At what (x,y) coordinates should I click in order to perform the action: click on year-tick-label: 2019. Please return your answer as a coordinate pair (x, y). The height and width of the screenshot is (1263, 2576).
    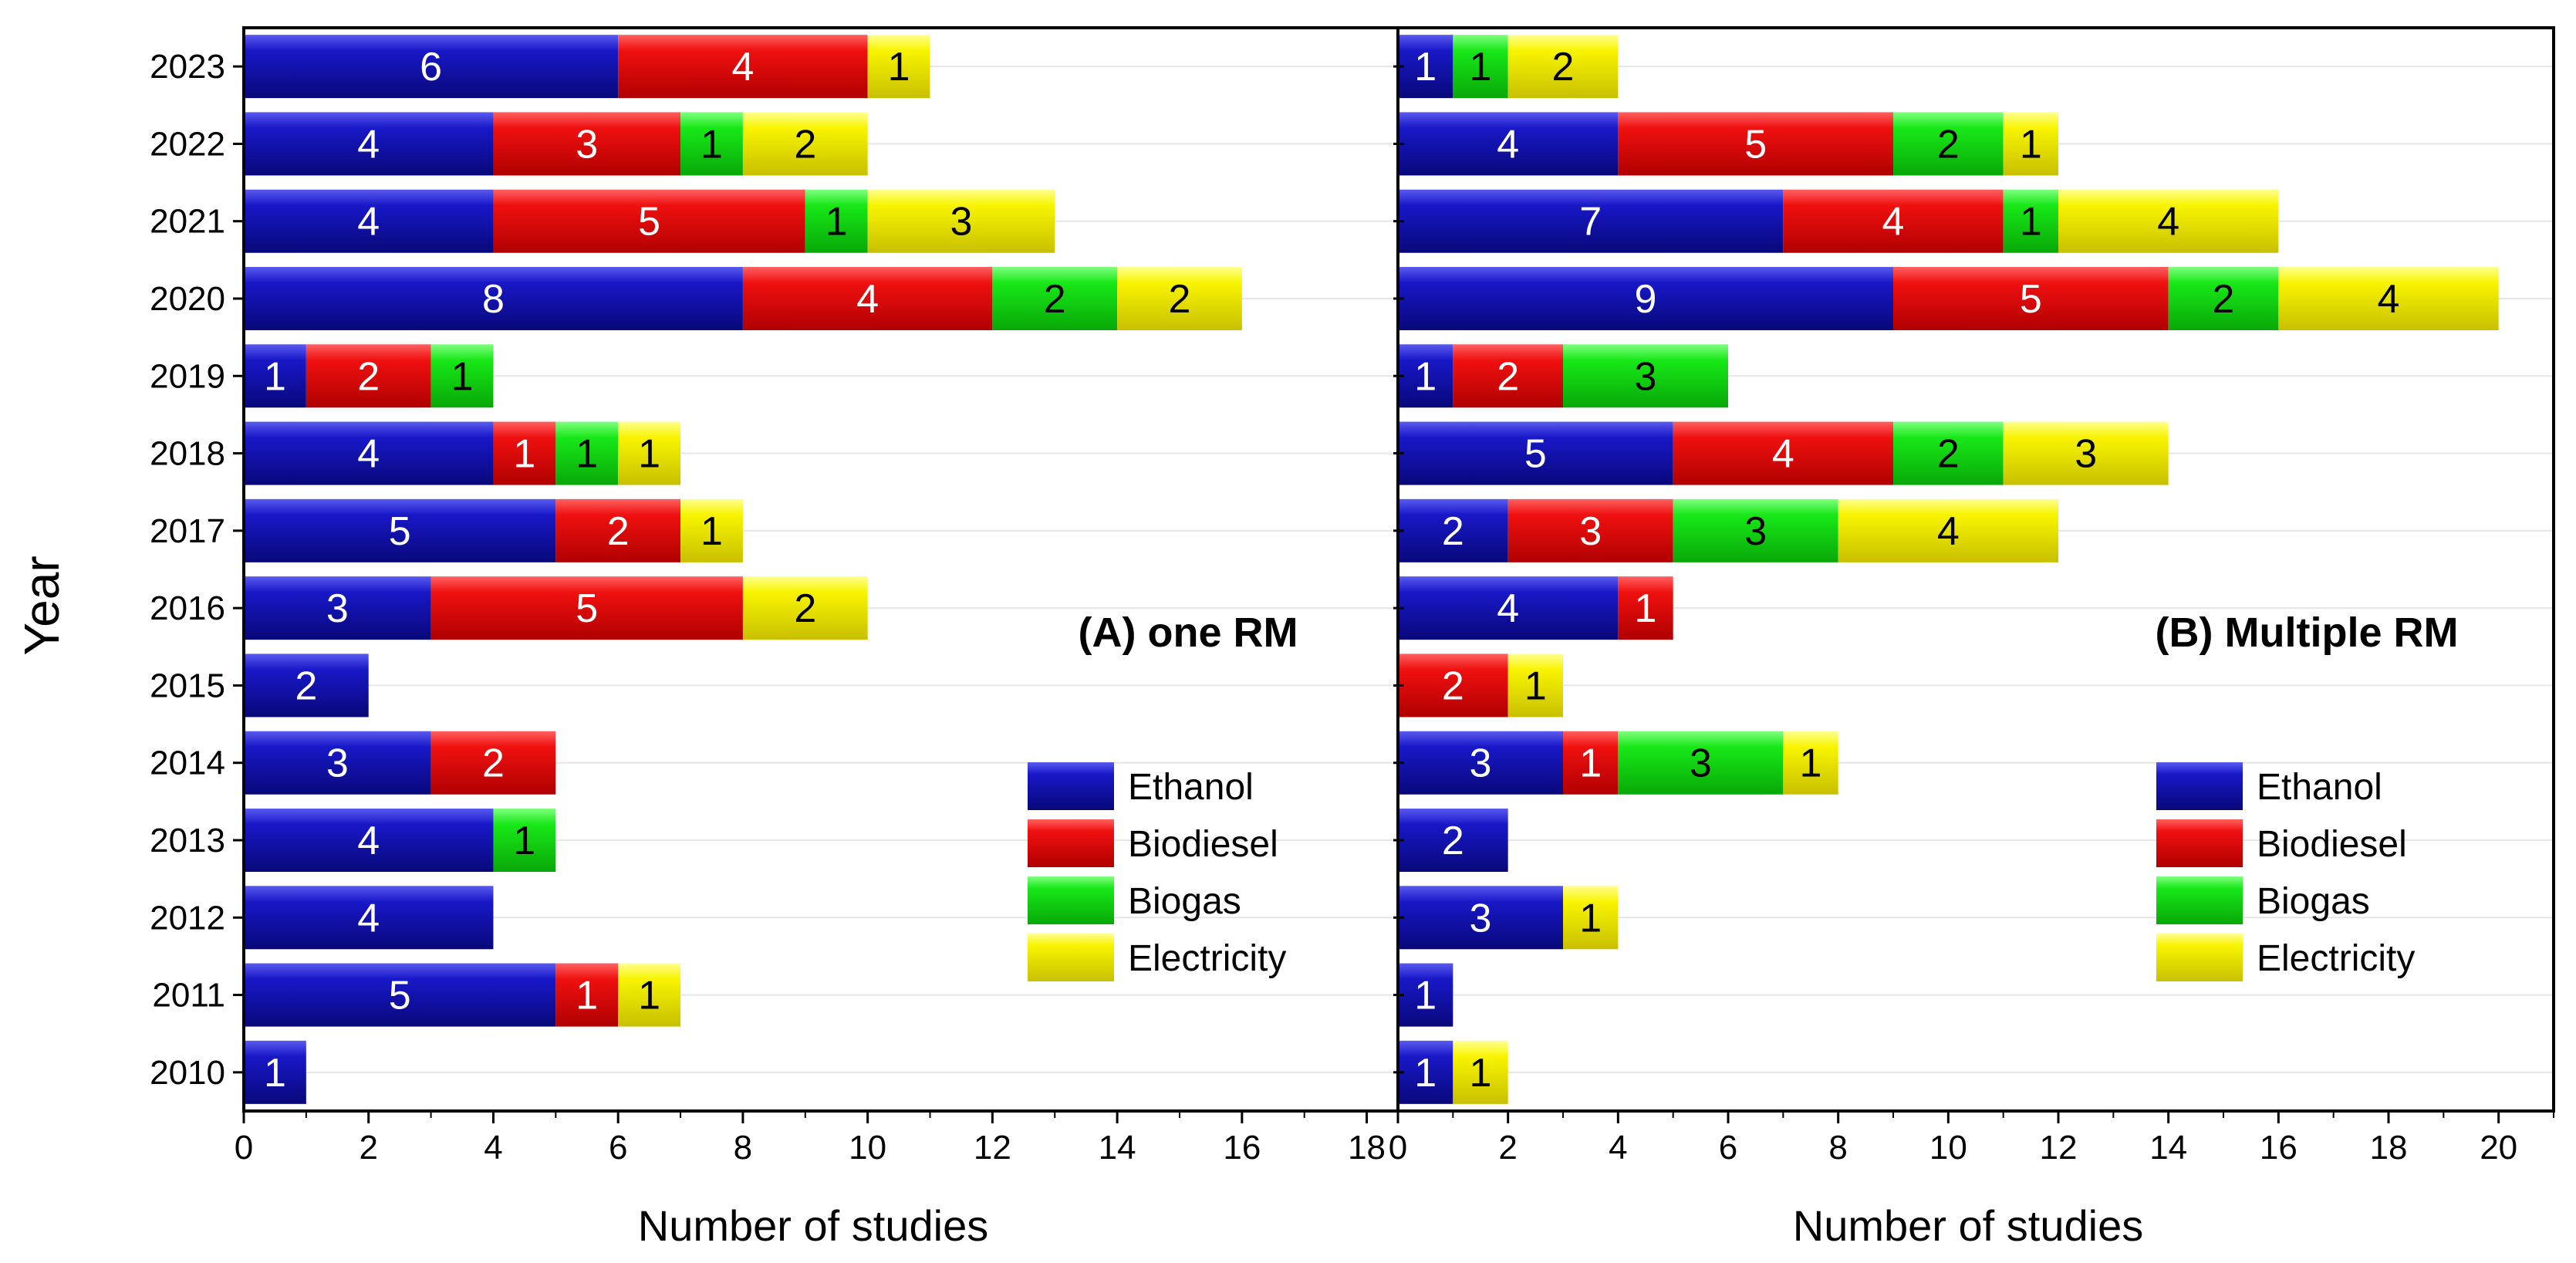
    Looking at the image, I should click on (188, 376).